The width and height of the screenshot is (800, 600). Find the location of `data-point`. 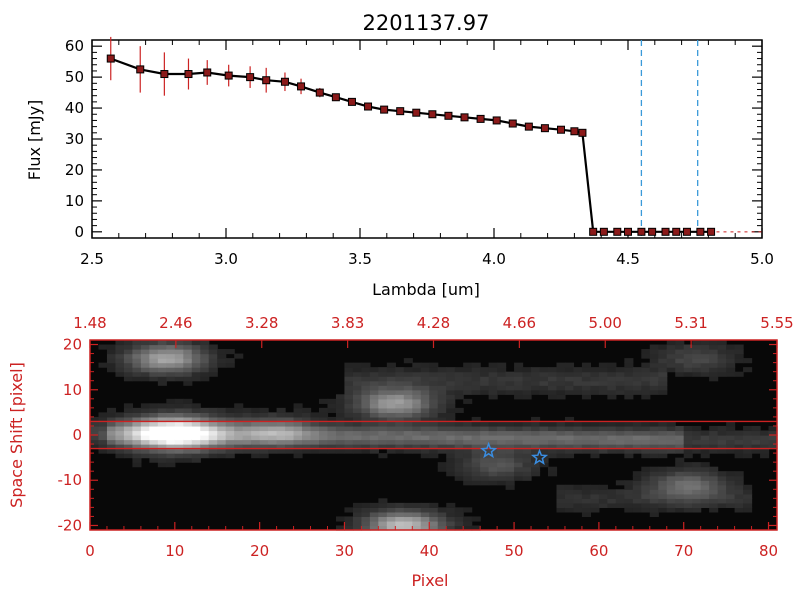

data-point is located at coordinates (574, 131).